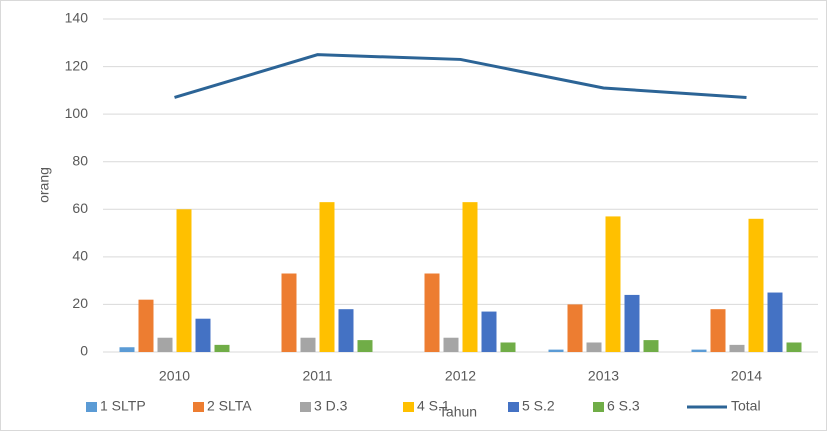 Image resolution: width=835 pixels, height=431 pixels. Describe the element at coordinates (460, 76) in the screenshot. I see `line` at that location.